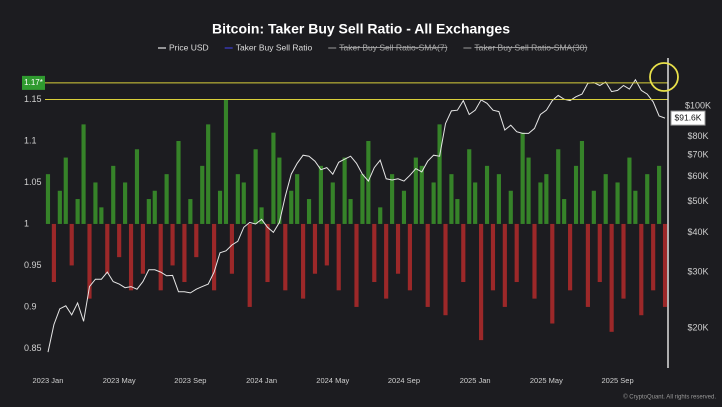  What do you see at coordinates (33, 82) in the screenshot?
I see `reference-label: 1.17*` at bounding box center [33, 82].